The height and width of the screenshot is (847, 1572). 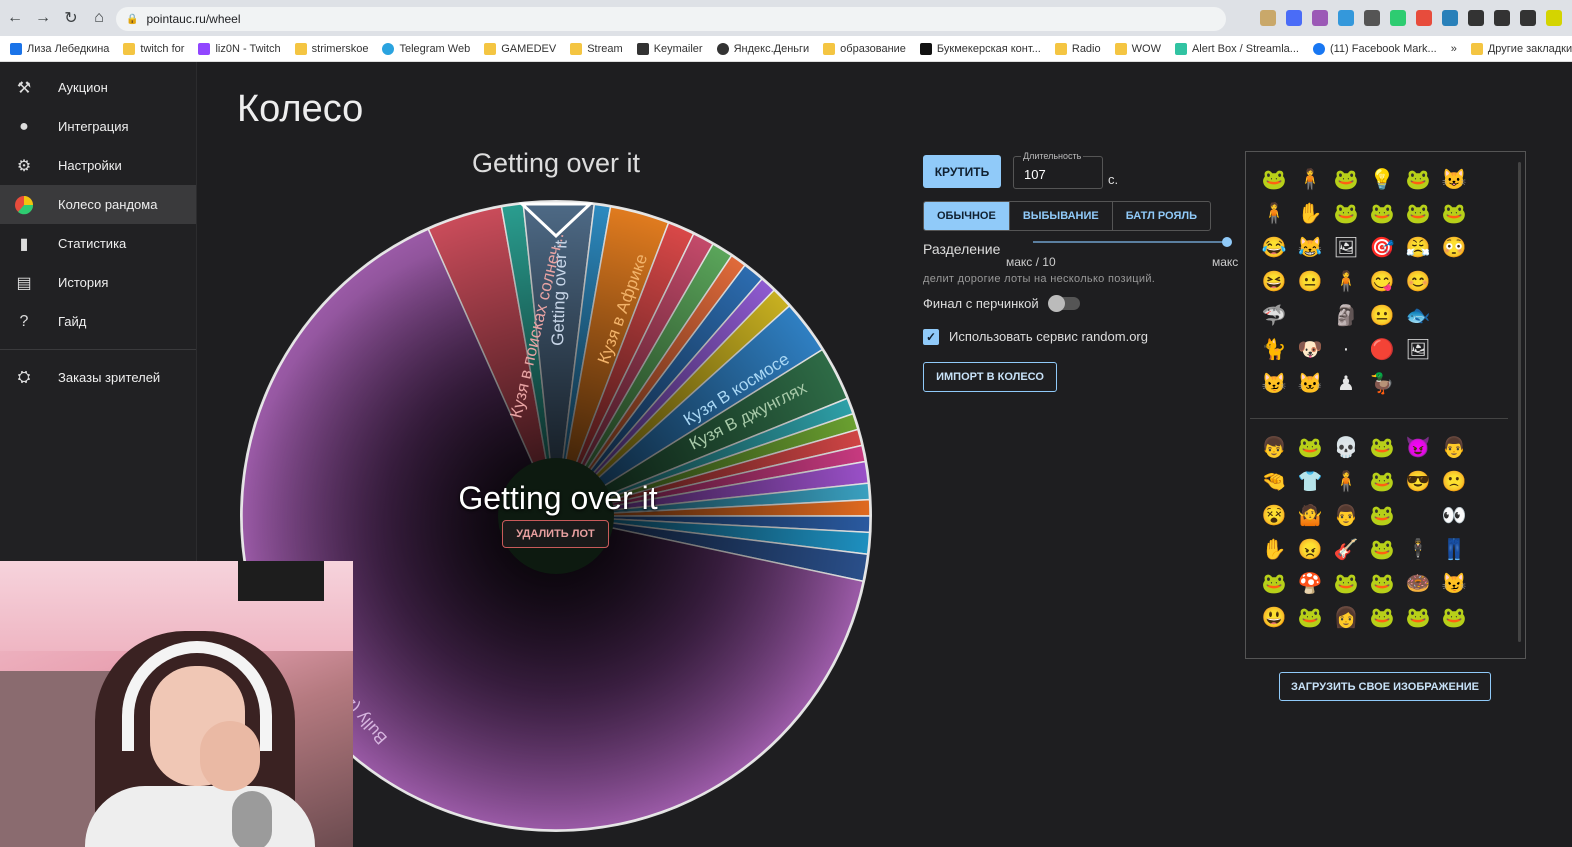 I want to click on emote-image: 🤏, so click(x=1274, y=481).